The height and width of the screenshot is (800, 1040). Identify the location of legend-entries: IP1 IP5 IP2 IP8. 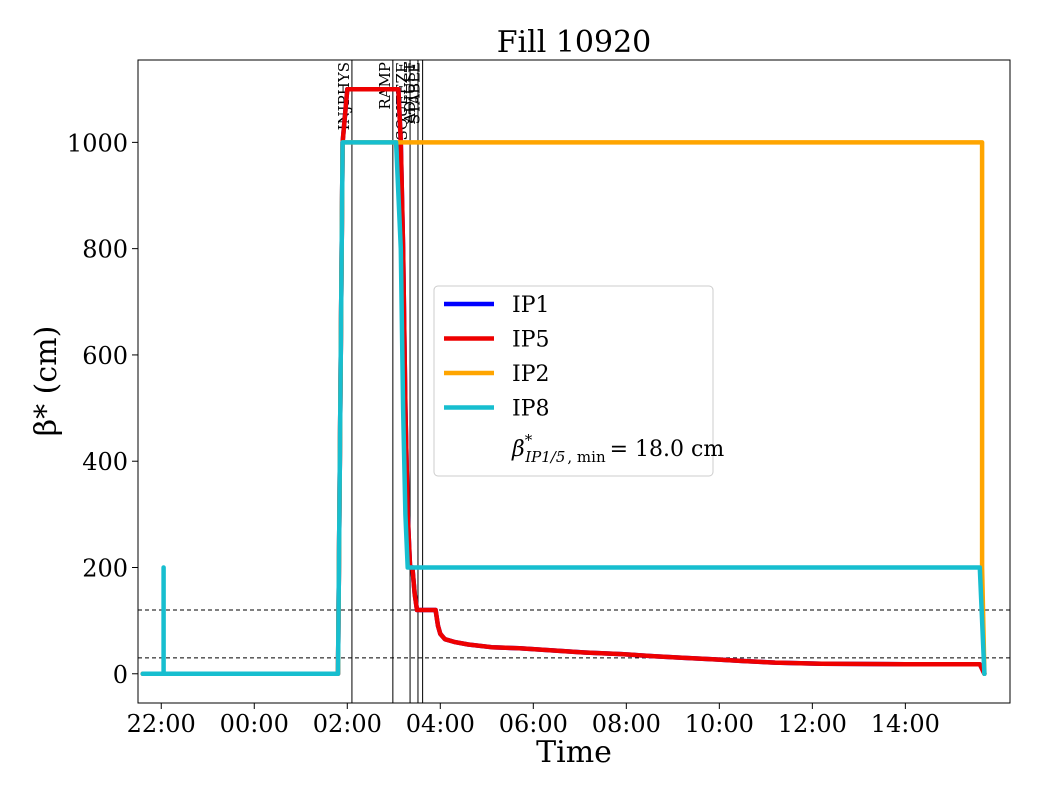
(497, 357).